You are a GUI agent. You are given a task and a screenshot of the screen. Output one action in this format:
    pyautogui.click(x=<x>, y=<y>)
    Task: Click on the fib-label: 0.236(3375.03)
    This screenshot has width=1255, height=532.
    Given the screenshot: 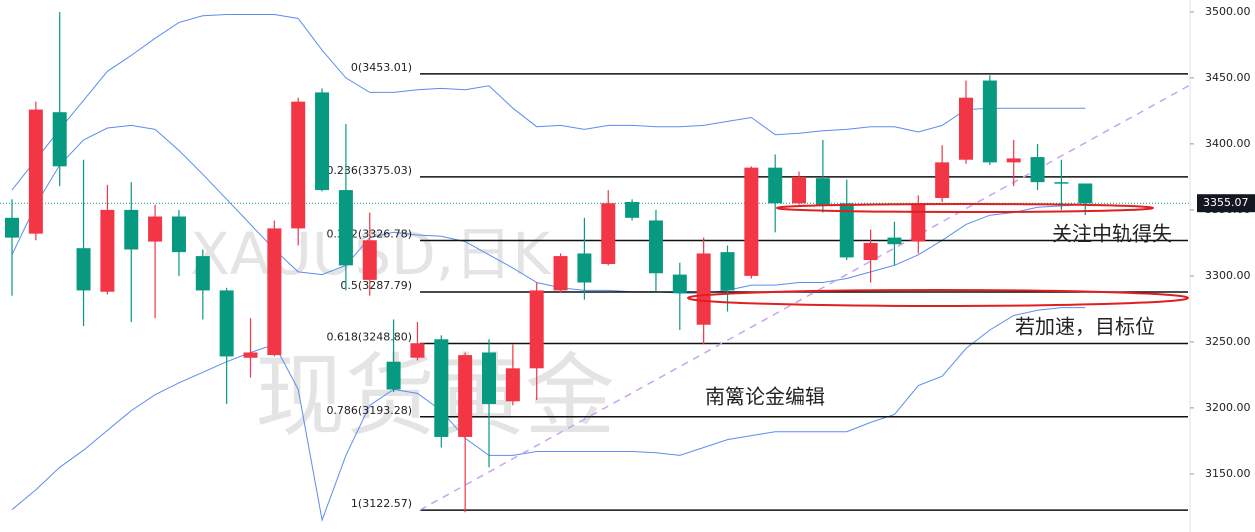 What is the action you would take?
    pyautogui.click(x=369, y=170)
    